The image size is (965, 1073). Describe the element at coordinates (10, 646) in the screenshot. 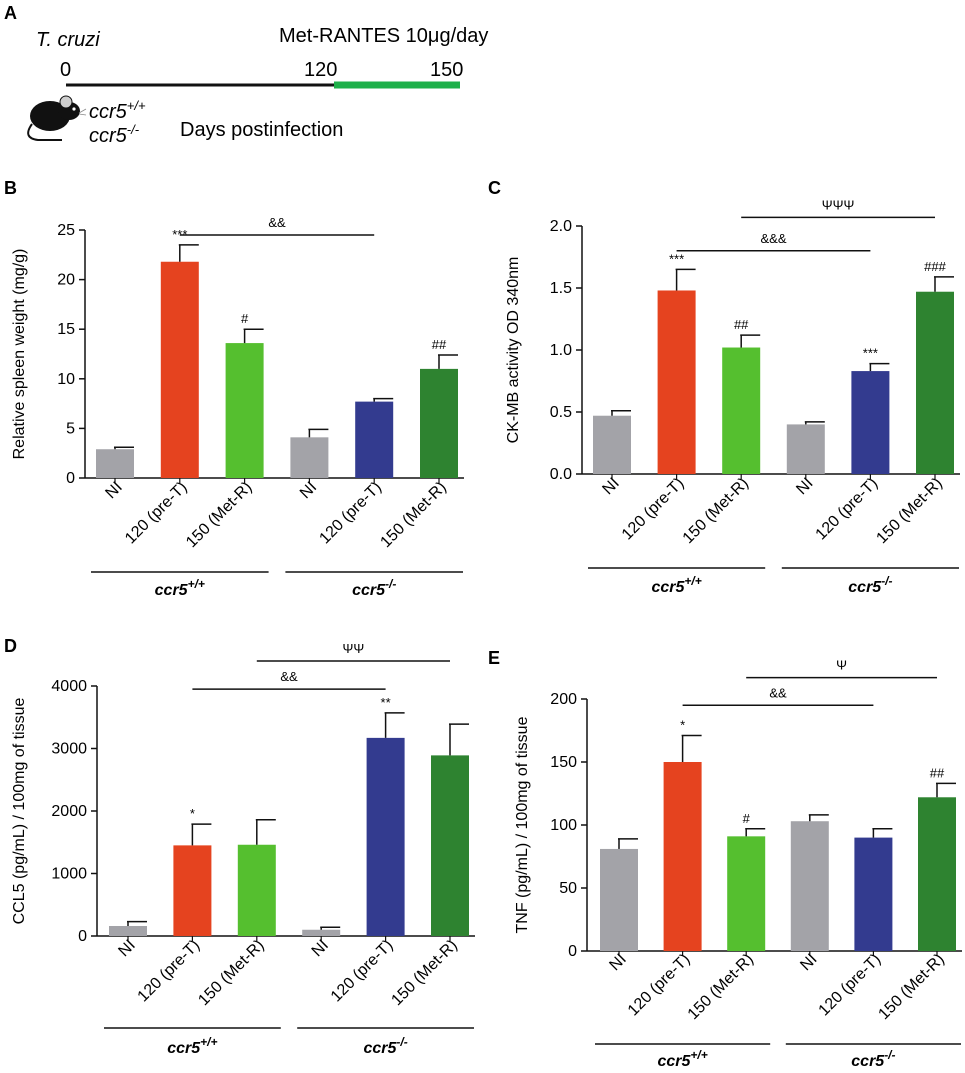

I see `panel-label-d: D` at that location.